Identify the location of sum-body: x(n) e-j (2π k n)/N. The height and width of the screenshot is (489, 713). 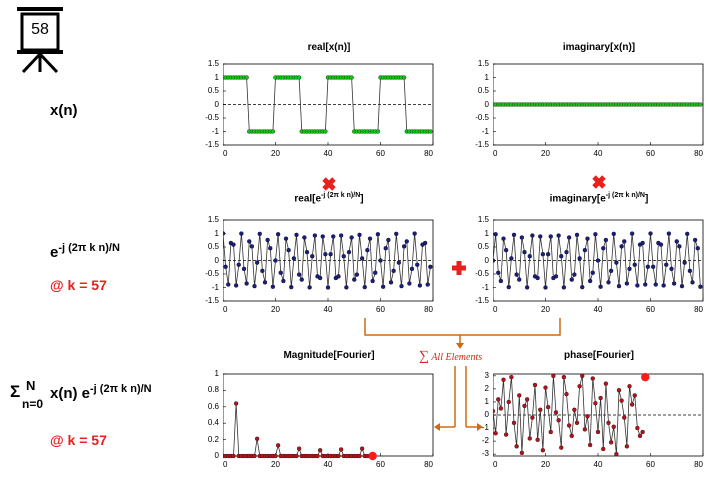
(101, 392).